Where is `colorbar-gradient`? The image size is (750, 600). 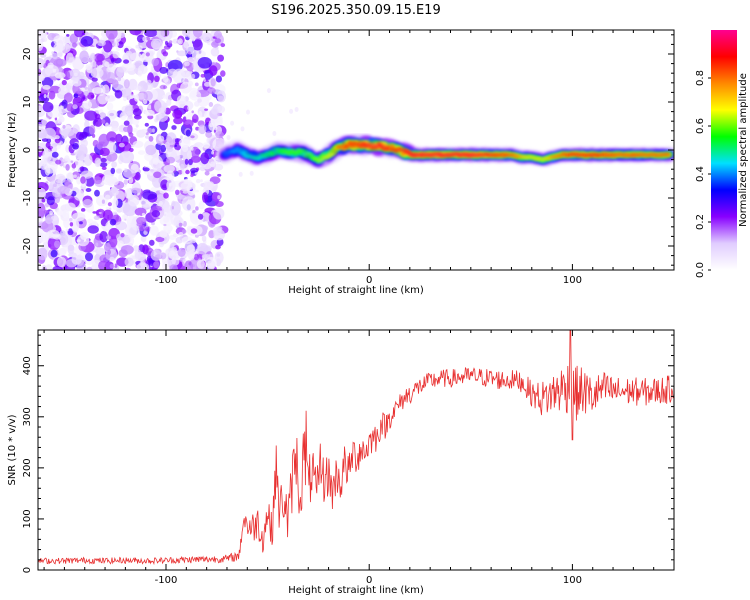 colorbar-gradient is located at coordinates (724, 150).